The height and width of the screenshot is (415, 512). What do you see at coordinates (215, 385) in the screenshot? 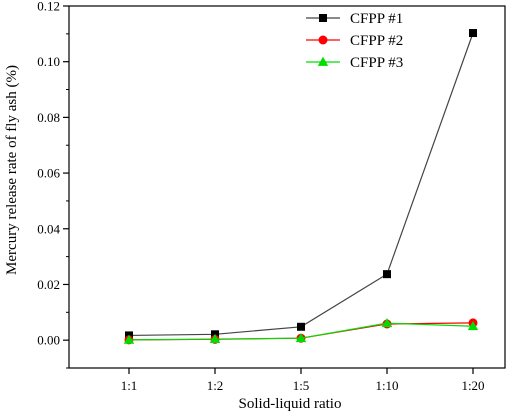
I see `x-tick-label: 1:2` at bounding box center [215, 385].